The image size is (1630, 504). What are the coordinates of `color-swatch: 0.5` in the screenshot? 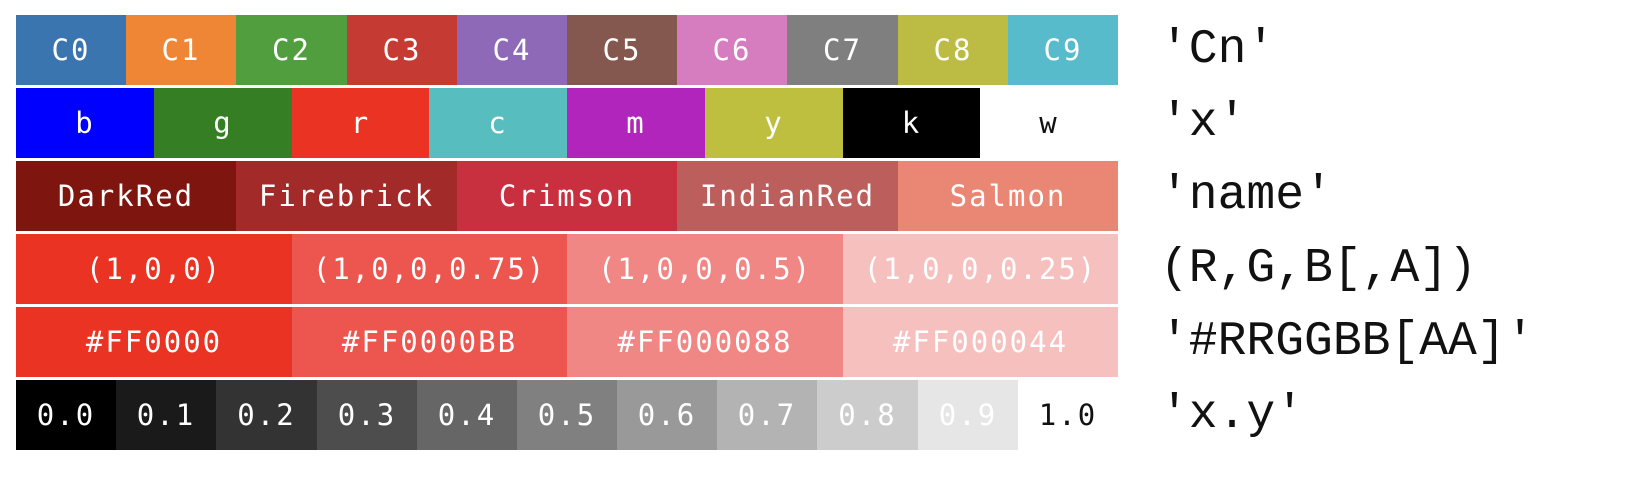 It's located at (567, 415).